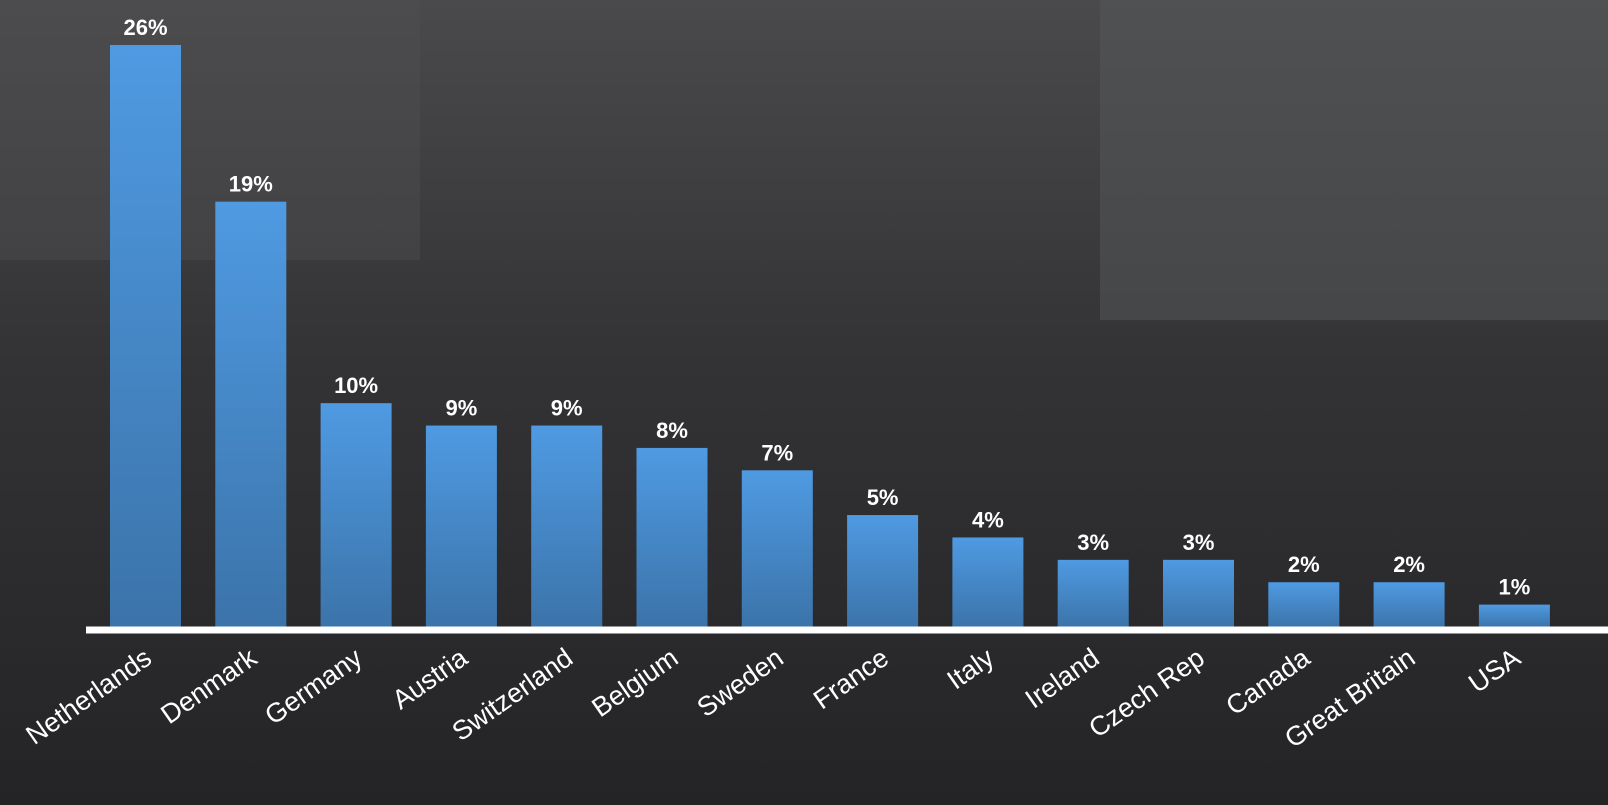 The height and width of the screenshot is (805, 1608). Describe the element at coordinates (1515, 587) in the screenshot. I see `value-label: 1%` at that location.